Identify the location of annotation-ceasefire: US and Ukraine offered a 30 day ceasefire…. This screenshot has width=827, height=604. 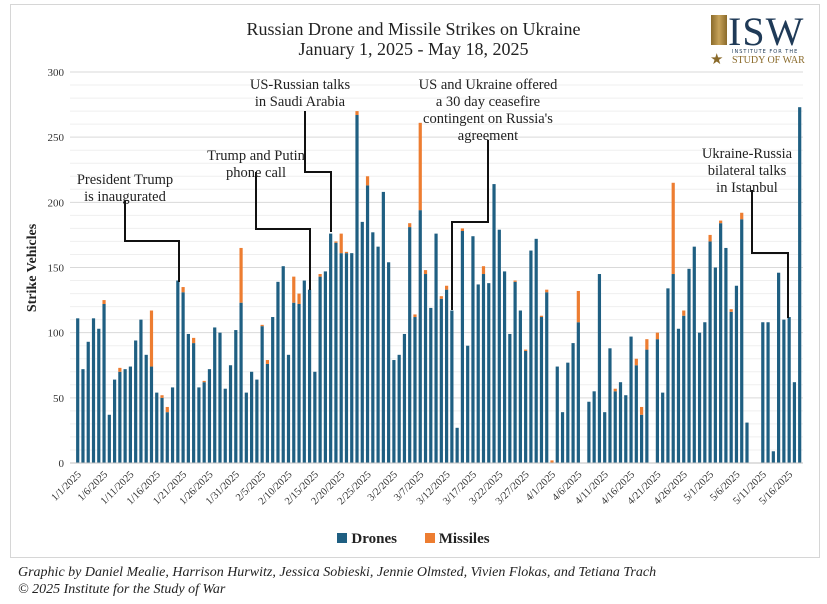
(488, 110).